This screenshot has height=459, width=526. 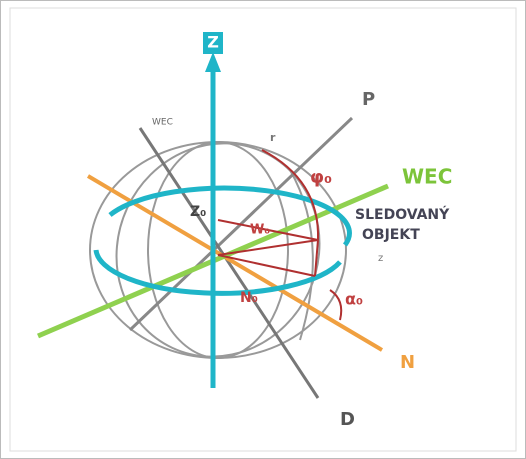 I want to click on label: z, so click(x=380, y=258).